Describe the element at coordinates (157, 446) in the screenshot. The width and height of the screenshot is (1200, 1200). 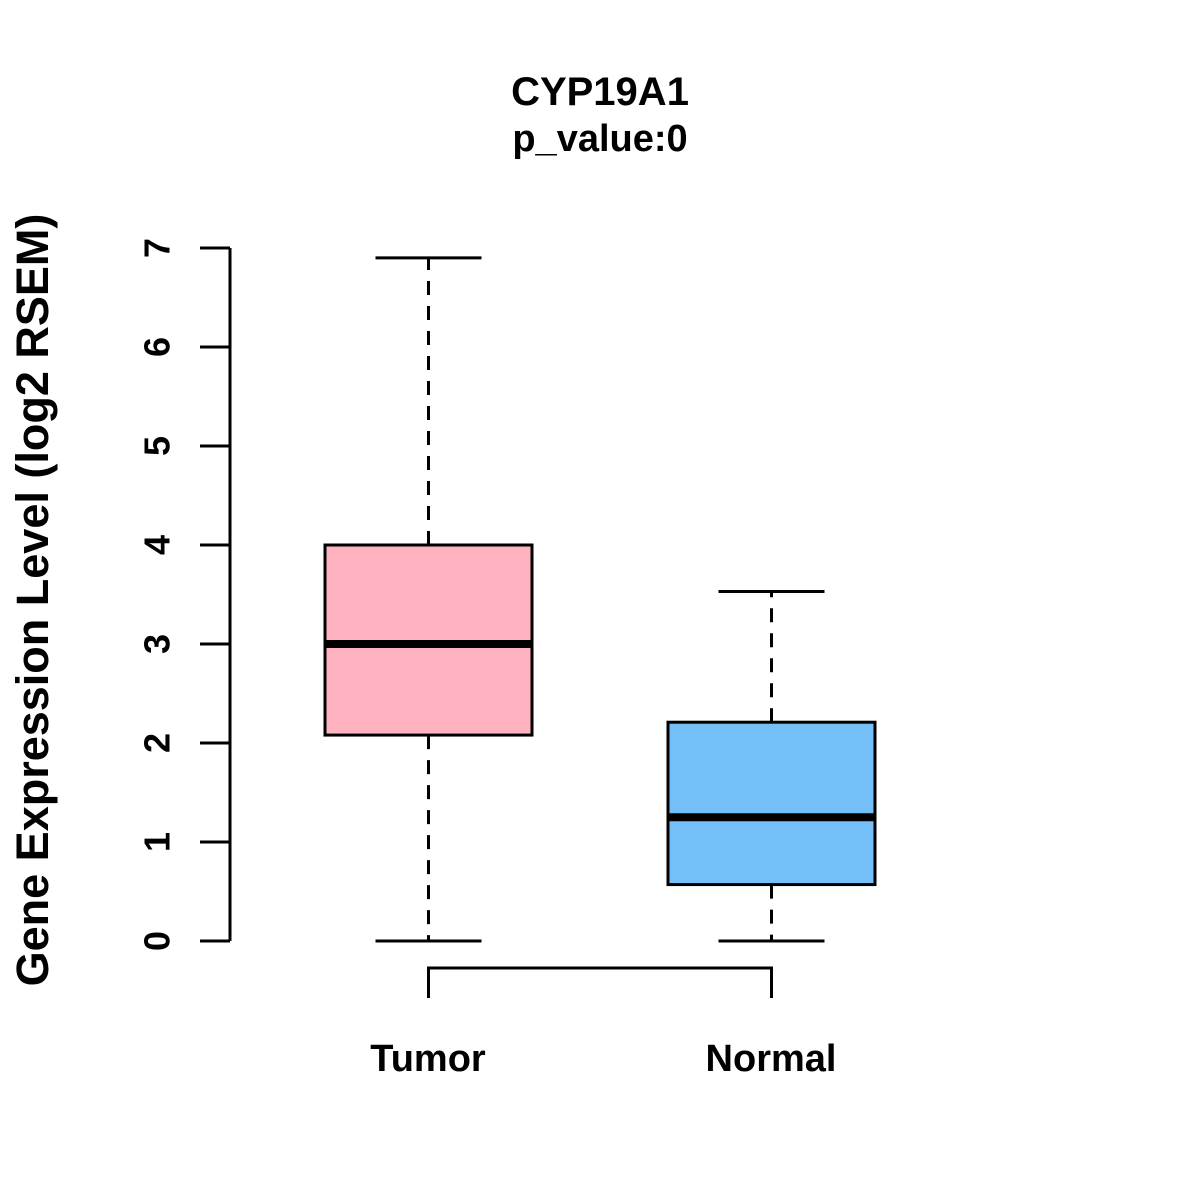
I see `y-tick-label: 5` at that location.